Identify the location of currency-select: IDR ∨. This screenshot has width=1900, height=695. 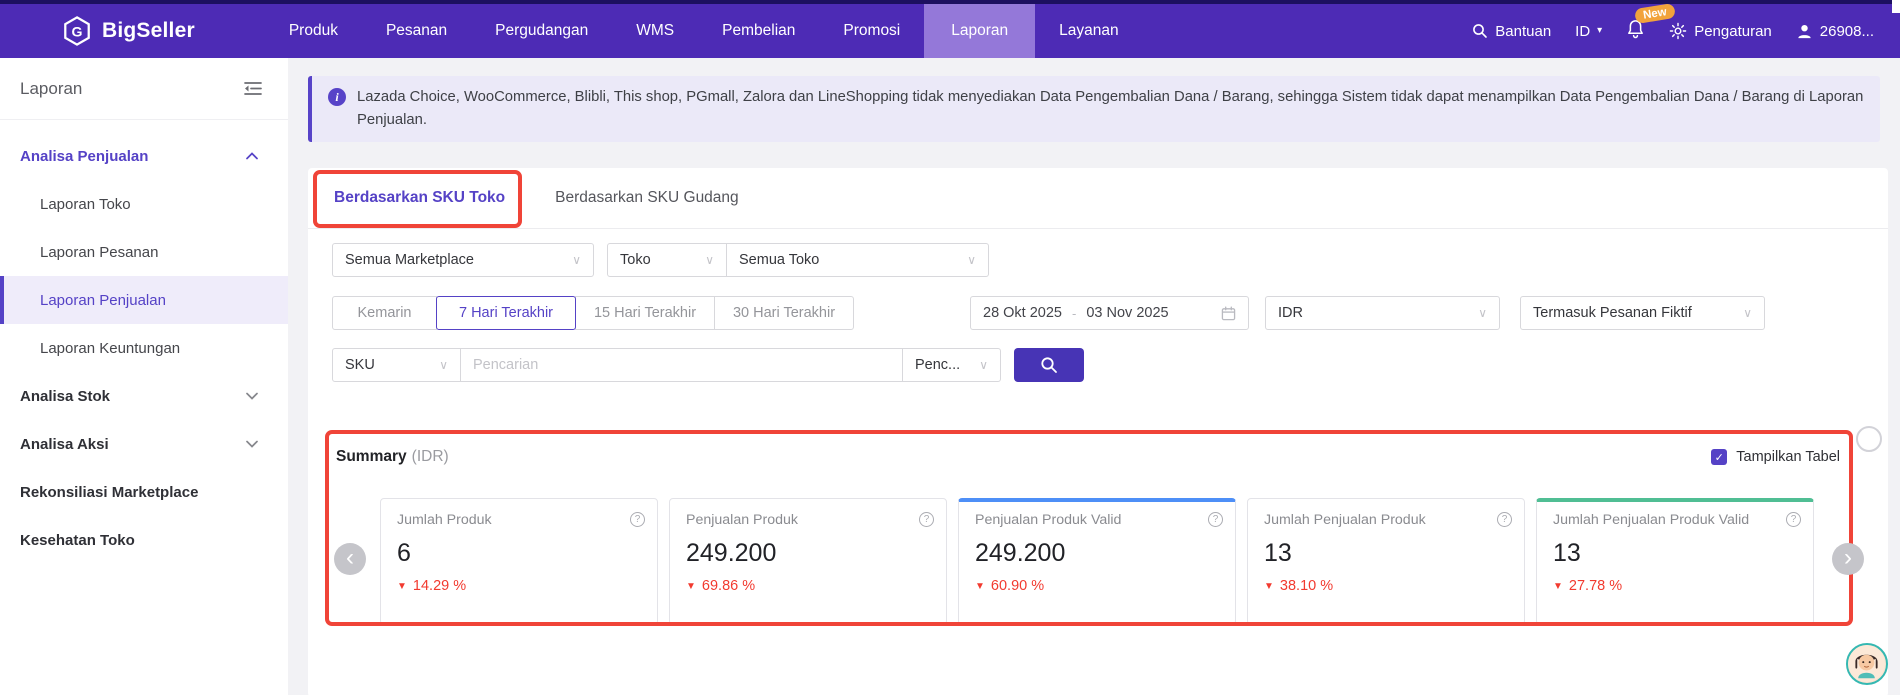
(1382, 313).